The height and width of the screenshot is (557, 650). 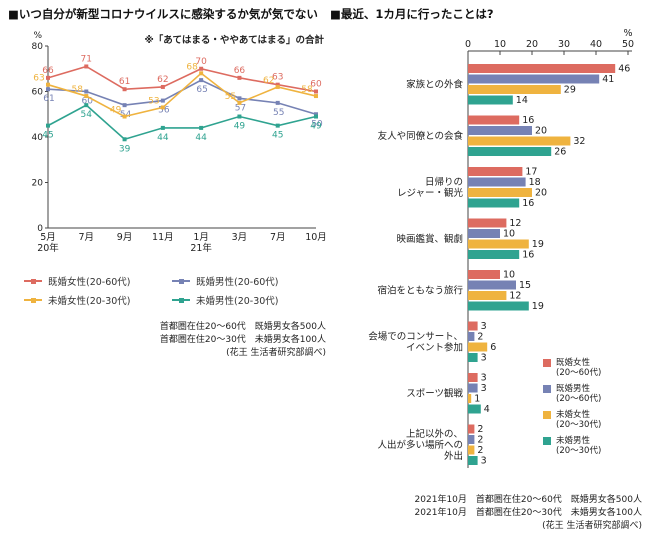 I want to click on data-label: 66, so click(x=240, y=71).